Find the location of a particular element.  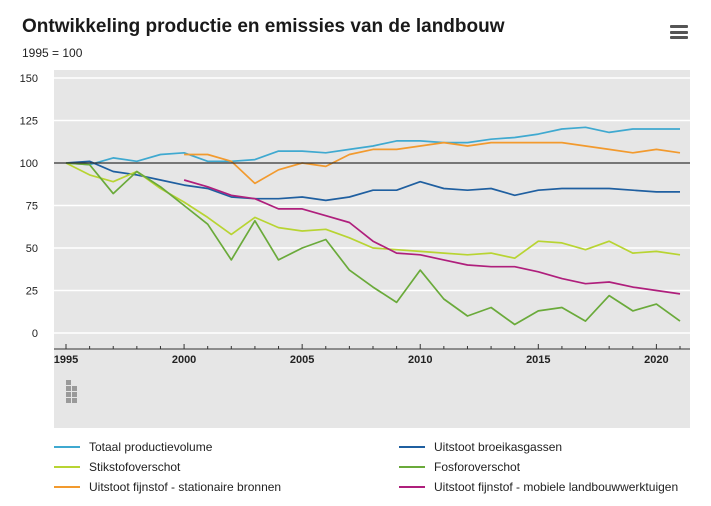

legend-item: Uitstoot broeikasgassen is located at coordinates (480, 447).